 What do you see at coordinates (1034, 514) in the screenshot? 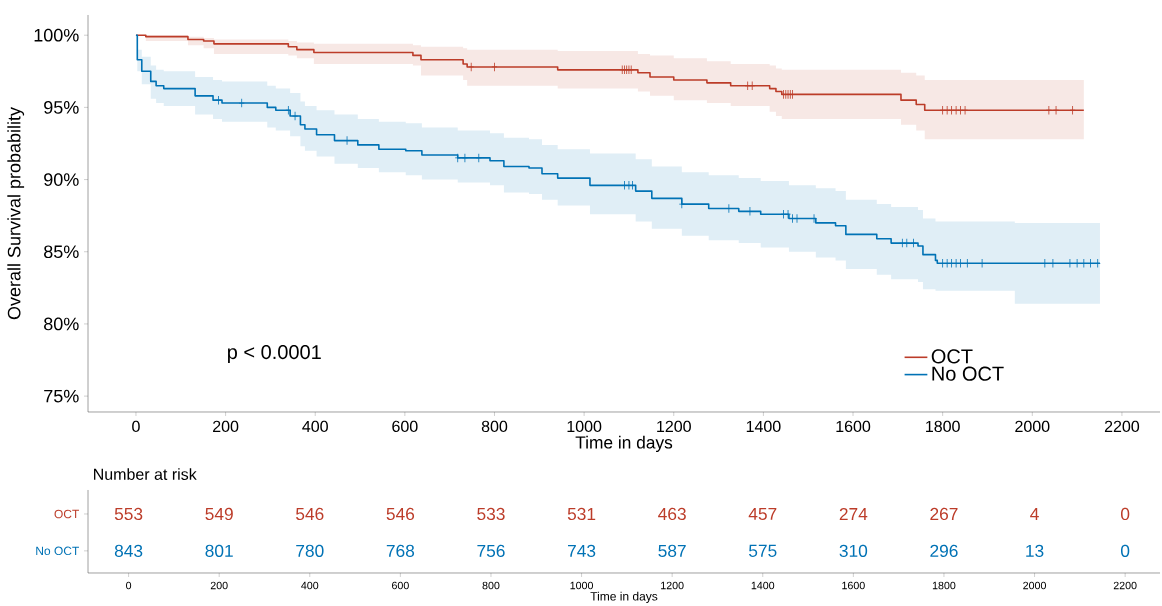
I see `data-label: 4` at bounding box center [1034, 514].